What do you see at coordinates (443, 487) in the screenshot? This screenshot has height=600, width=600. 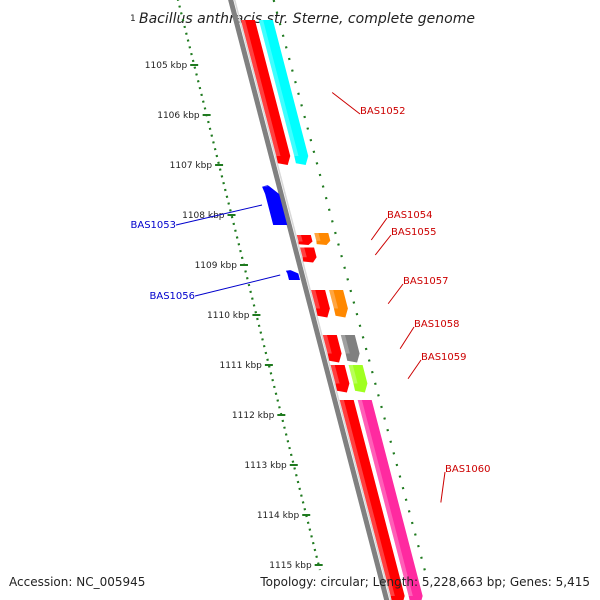 I see `label-leader-bas1060` at bounding box center [443, 487].